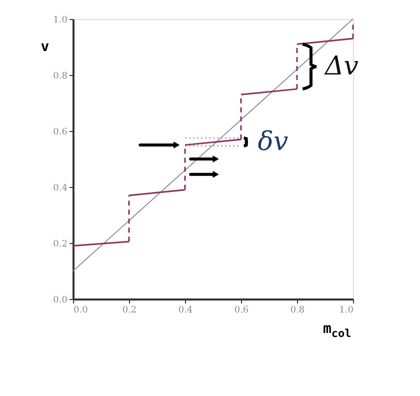  Describe the element at coordinates (341, 67) in the screenshot. I see `annotation: Δv` at that location.